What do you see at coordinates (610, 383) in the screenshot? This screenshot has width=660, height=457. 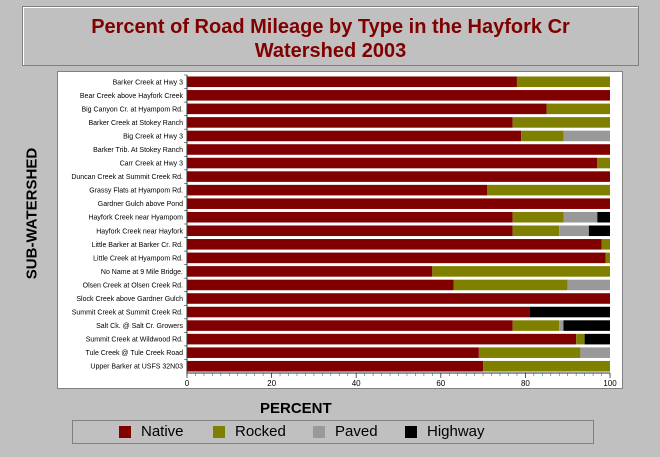 I see `x-tick-label-5: 100` at bounding box center [610, 383].